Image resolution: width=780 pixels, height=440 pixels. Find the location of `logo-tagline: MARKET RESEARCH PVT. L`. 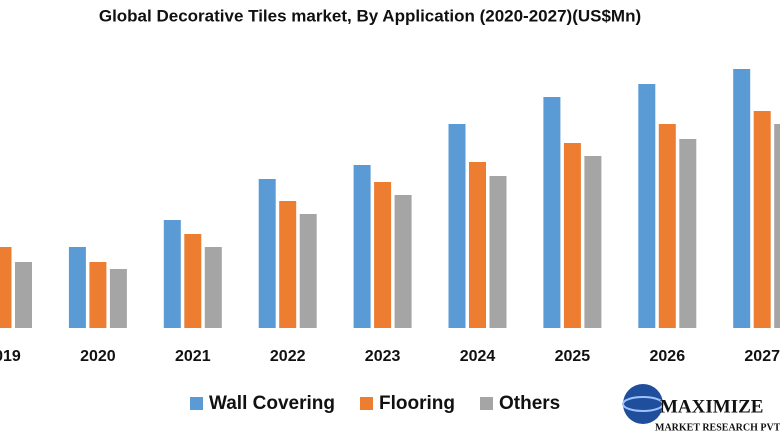

logo-tagline: MARKET RESEARCH PVT. L is located at coordinates (717, 427).